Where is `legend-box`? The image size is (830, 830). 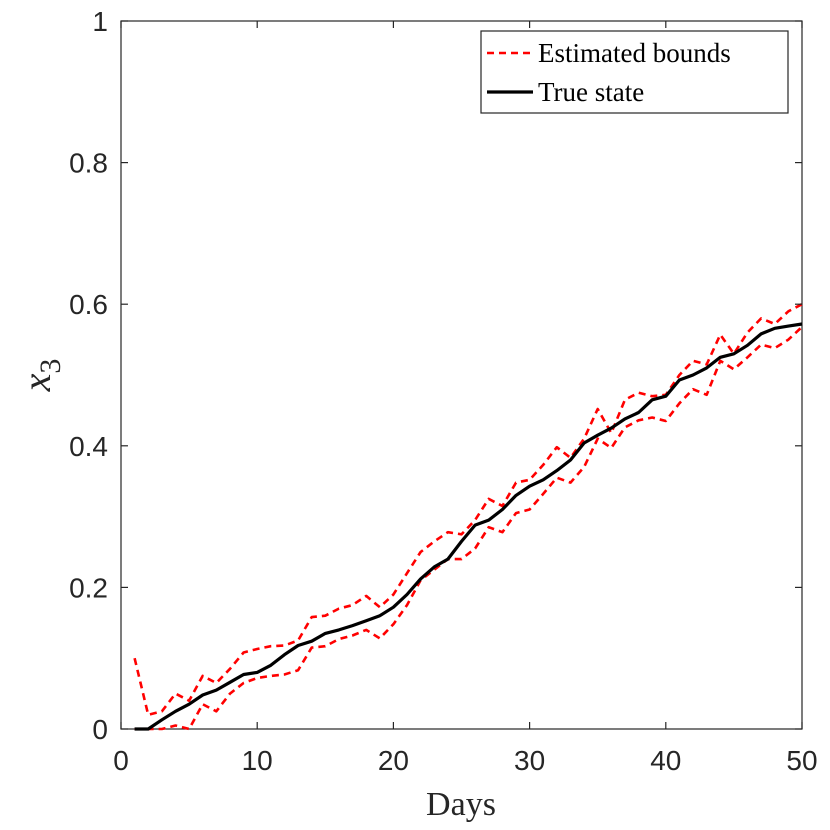 legend-box is located at coordinates (634, 72).